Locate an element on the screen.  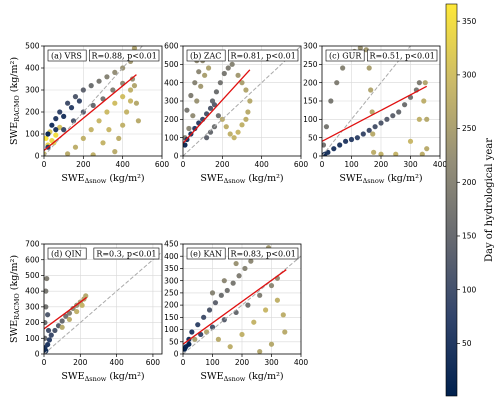
svg-text: R=0.51, p<0.01 is located at coordinates (402, 56).